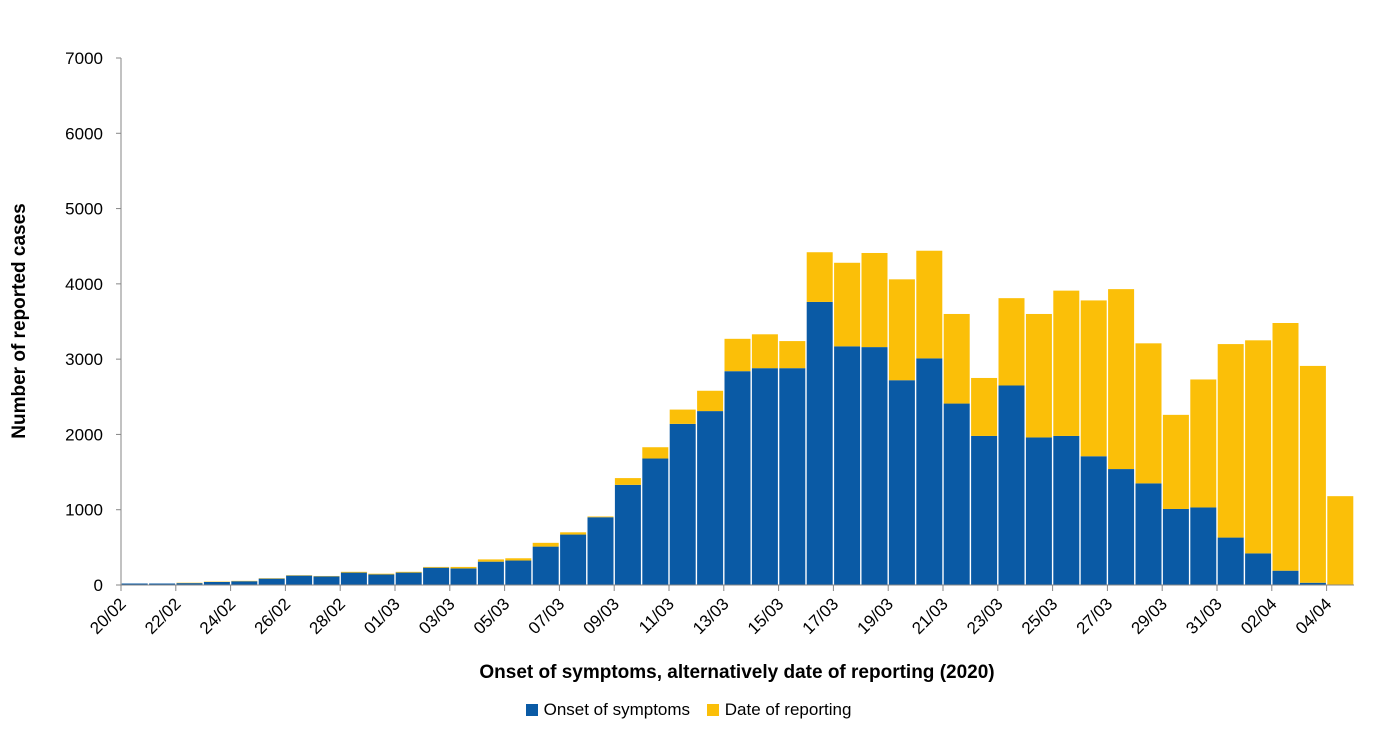 Image resolution: width=1377 pixels, height=756 pixels. I want to click on y-tick-label: 3000, so click(84, 359).